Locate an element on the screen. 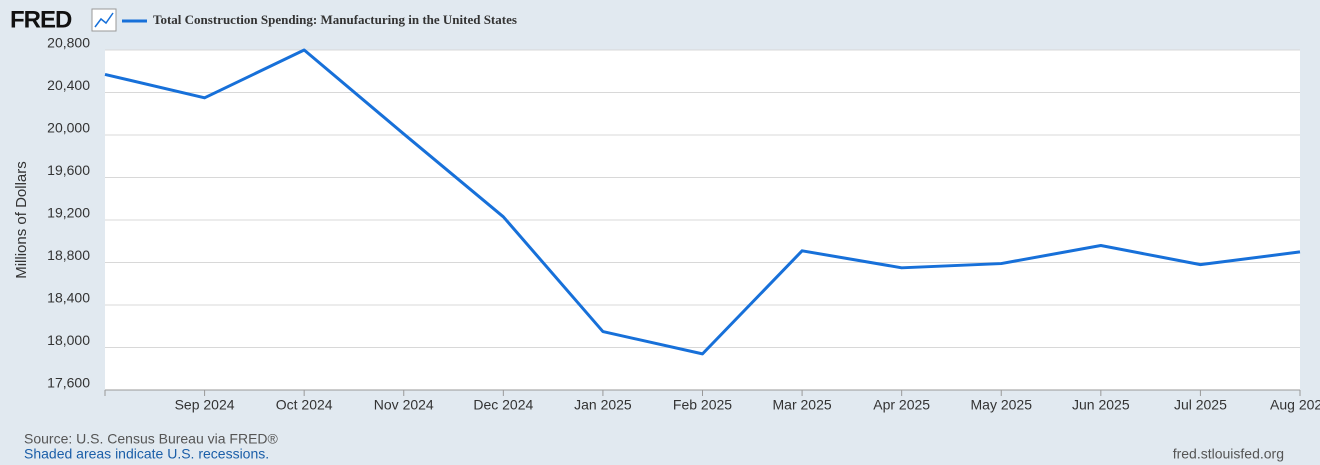  note: Shaded areas indicate U.S. recessions. is located at coordinates (146, 454).